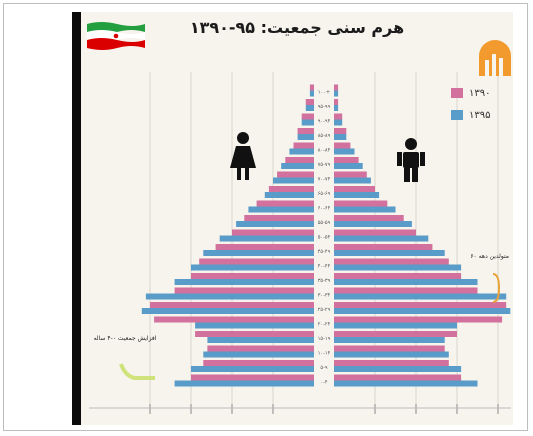 This screenshot has height=436, width=533. Describe the element at coordinates (297, 27) in the screenshot. I see `chart-title: هرم سنی جمعیت: ۹۵-۱۳۹۰` at that location.